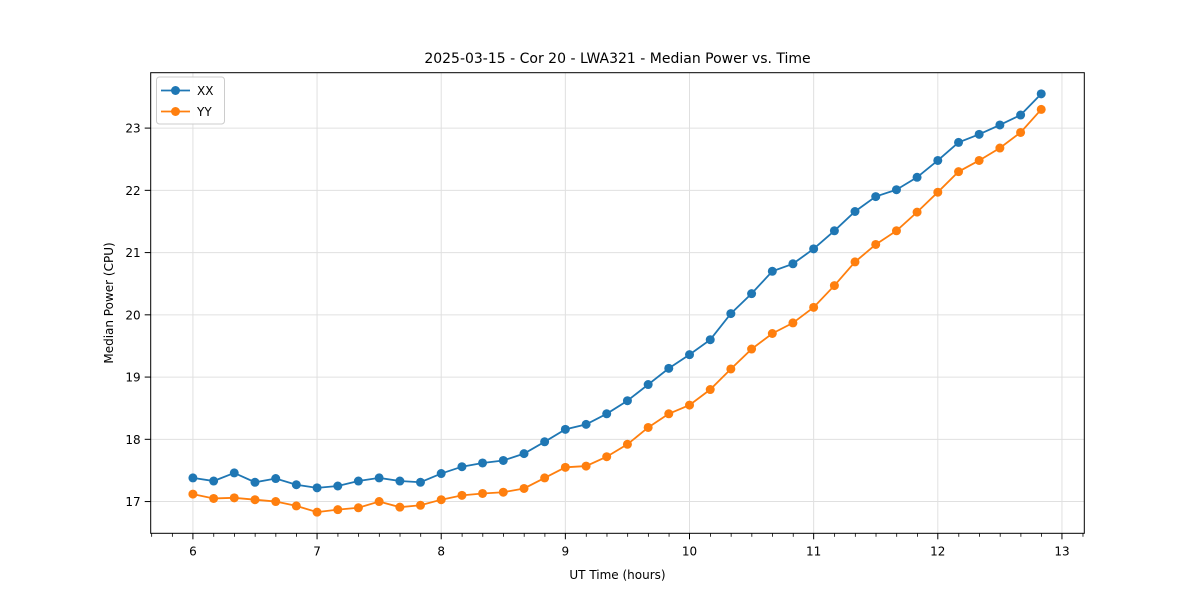 The image size is (1200, 600). What do you see at coordinates (617, 575) in the screenshot?
I see `x-axis-label: UT Time (hours)` at bounding box center [617, 575].